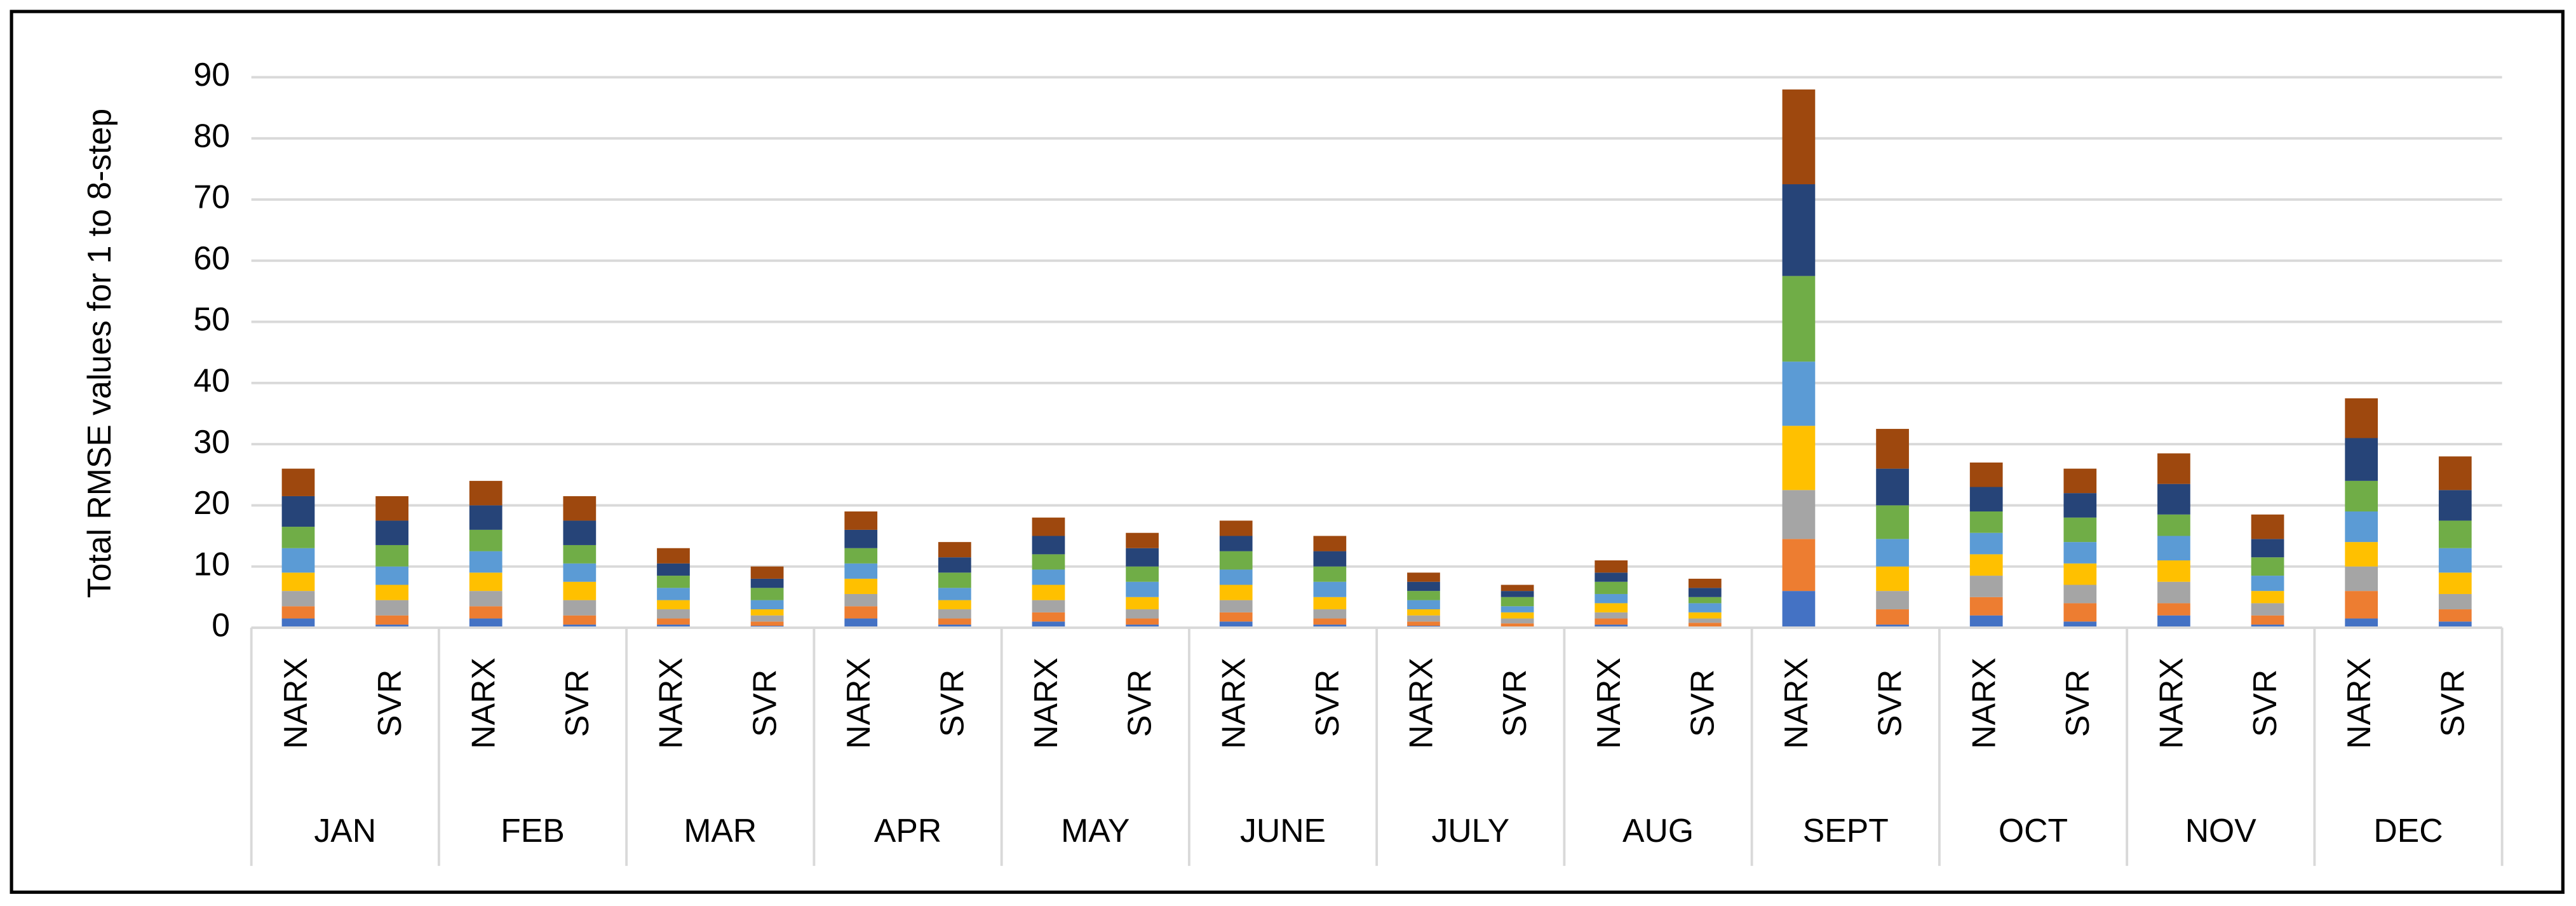  I want to click on y-tick-label: 90, so click(212, 74).